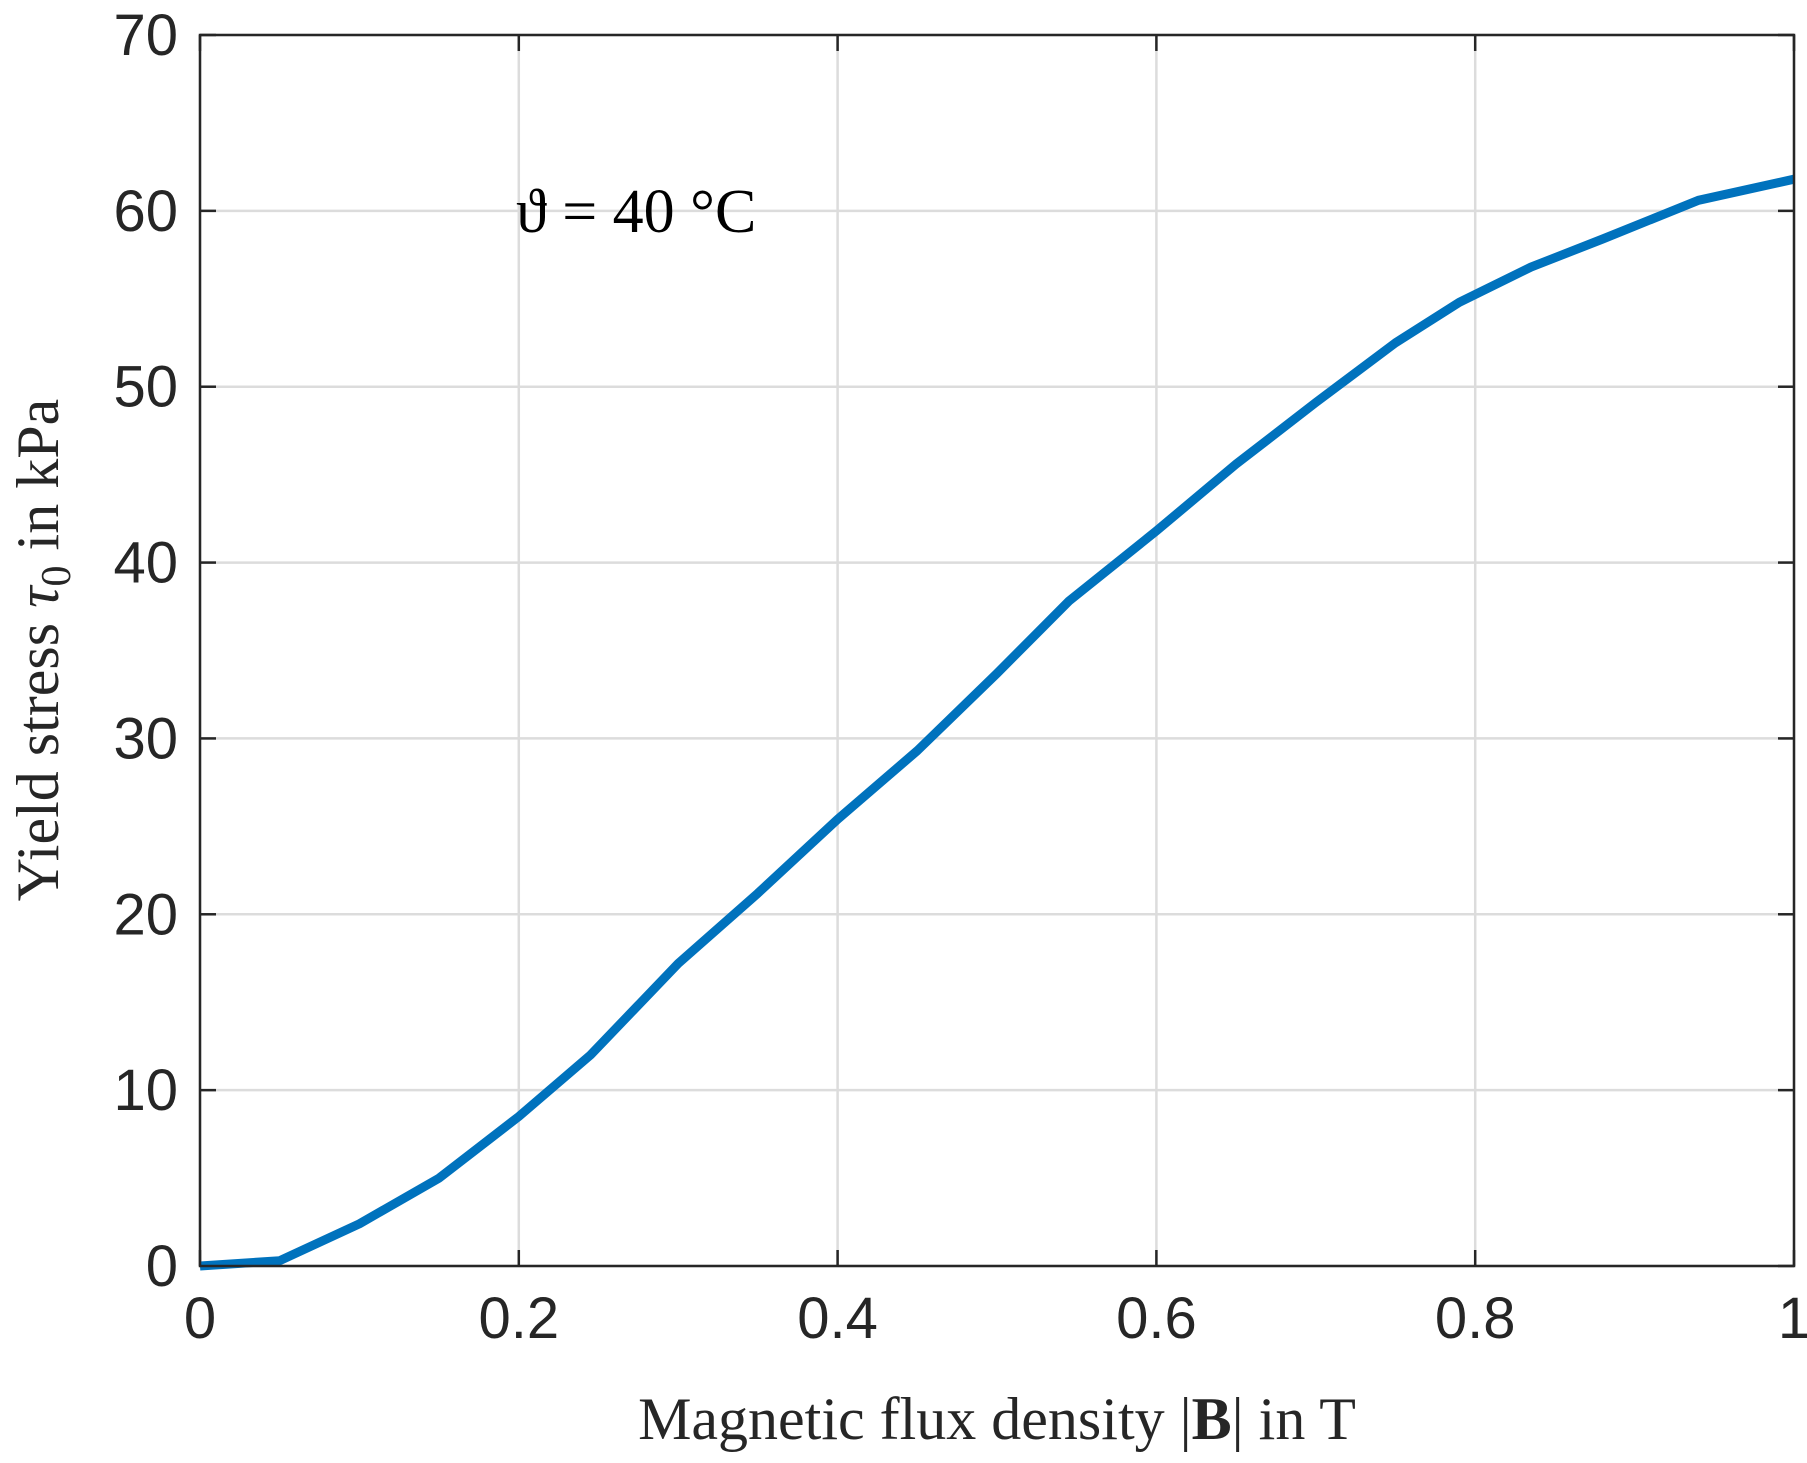 Image resolution: width=1807 pixels, height=1463 pixels. I want to click on x-axis-label-unit: | in T, so click(1294, 1419).